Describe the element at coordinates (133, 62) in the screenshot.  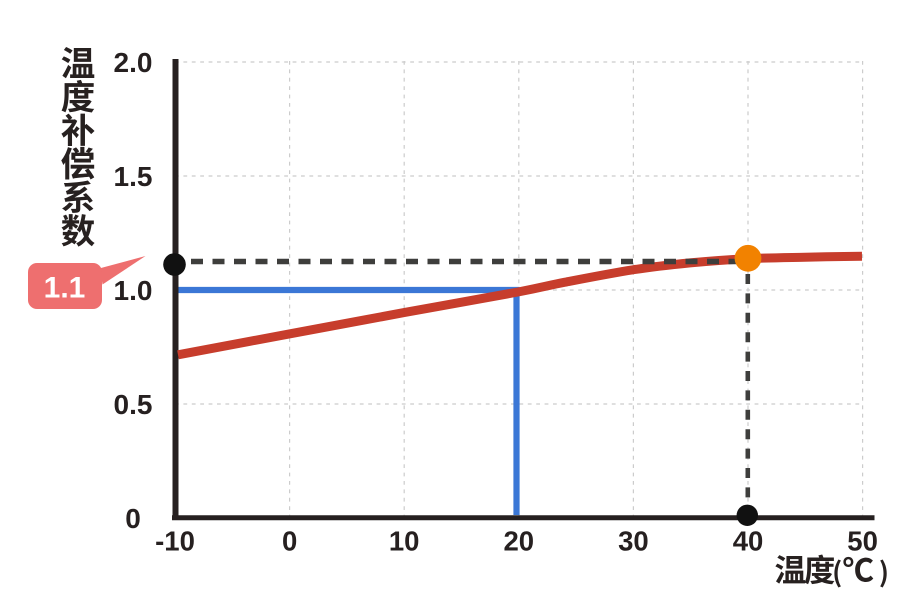
I see `svg-text: 2.0` at that location.